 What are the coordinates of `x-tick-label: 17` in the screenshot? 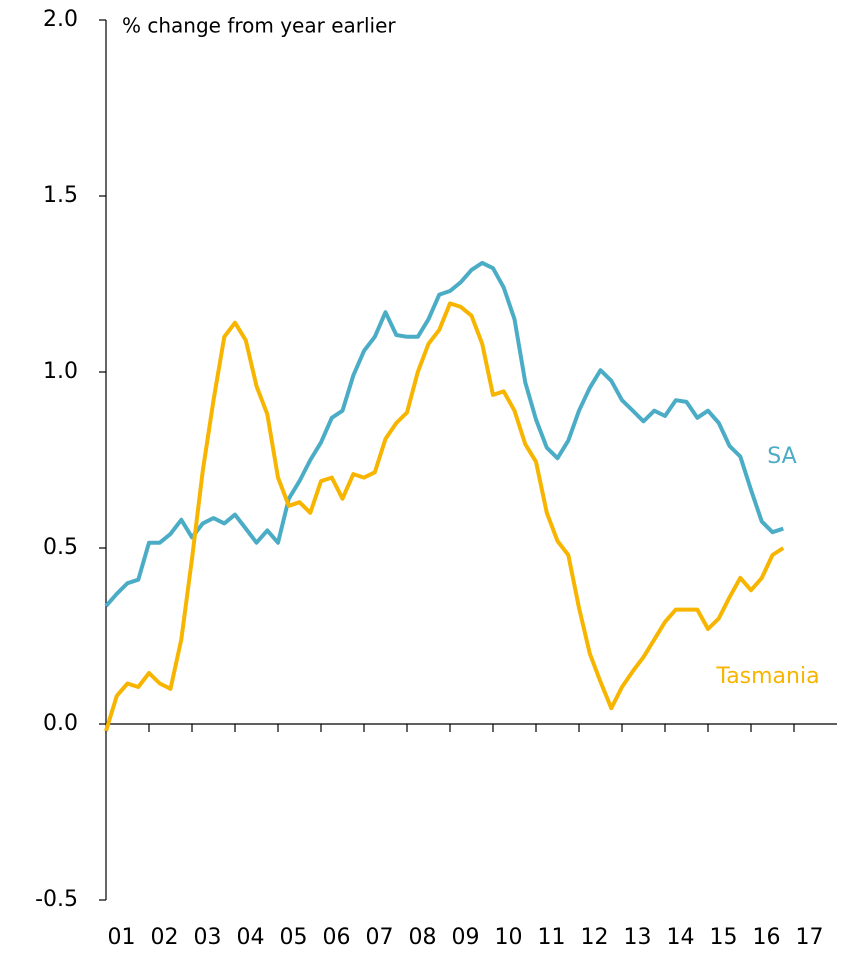 It's located at (810, 937).